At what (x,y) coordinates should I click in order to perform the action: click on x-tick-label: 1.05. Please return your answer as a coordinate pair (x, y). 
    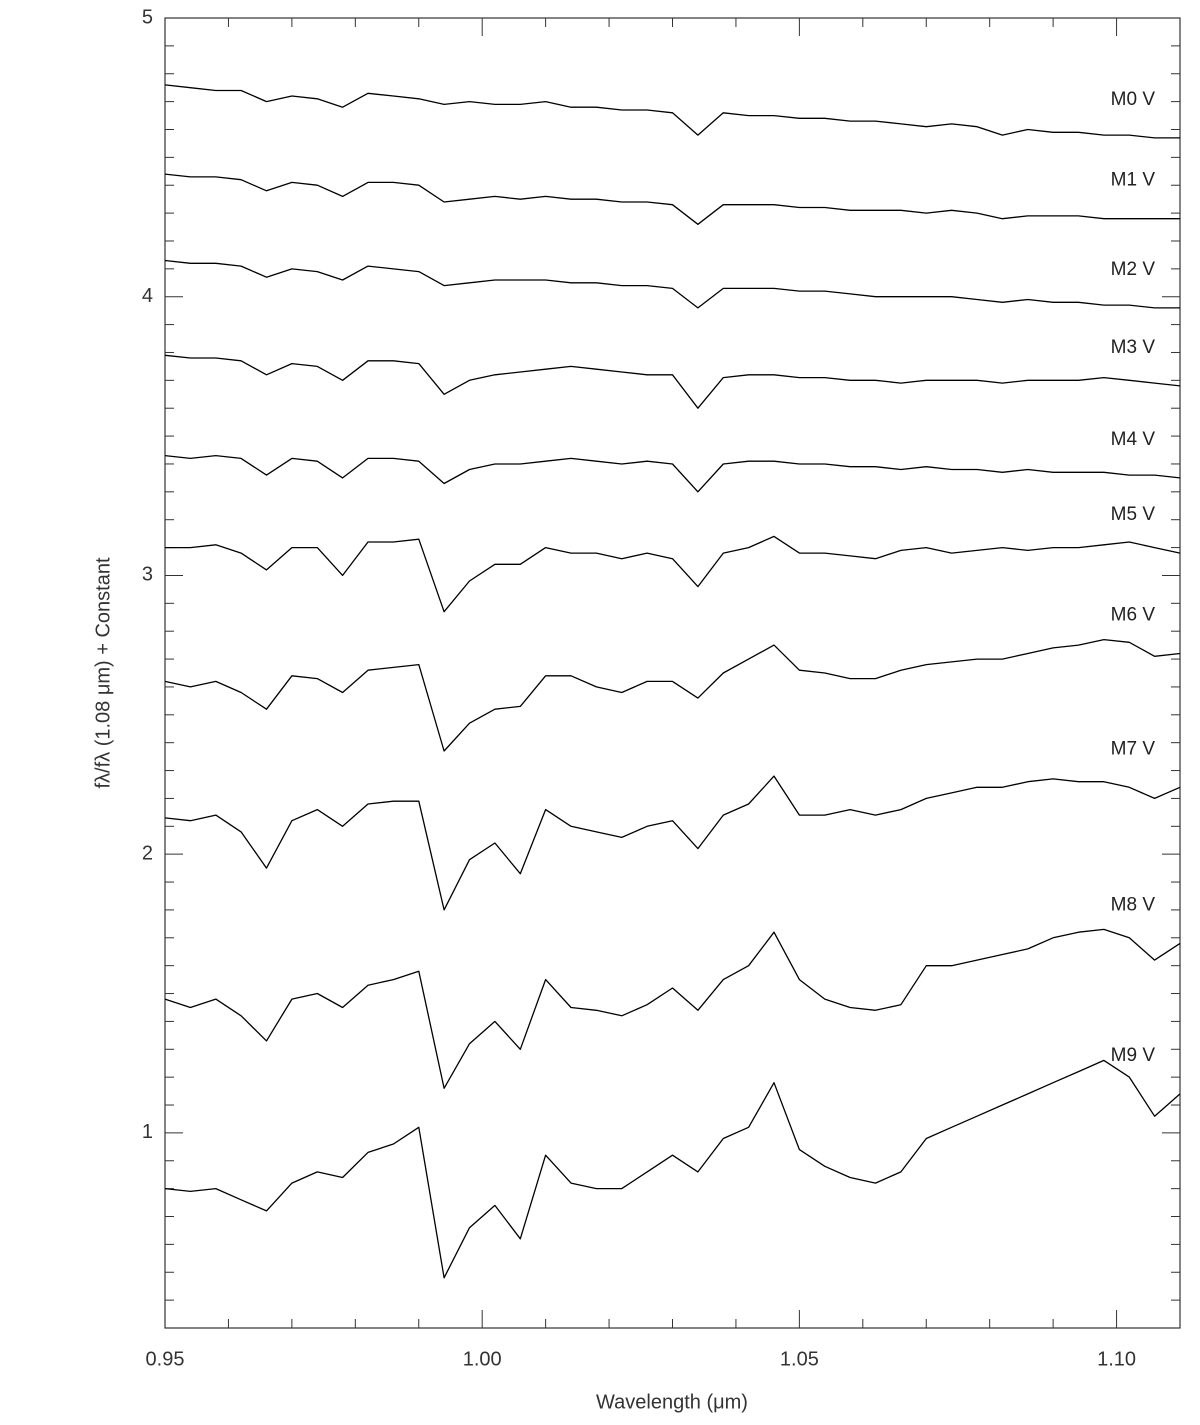
    Looking at the image, I should click on (799, 1359).